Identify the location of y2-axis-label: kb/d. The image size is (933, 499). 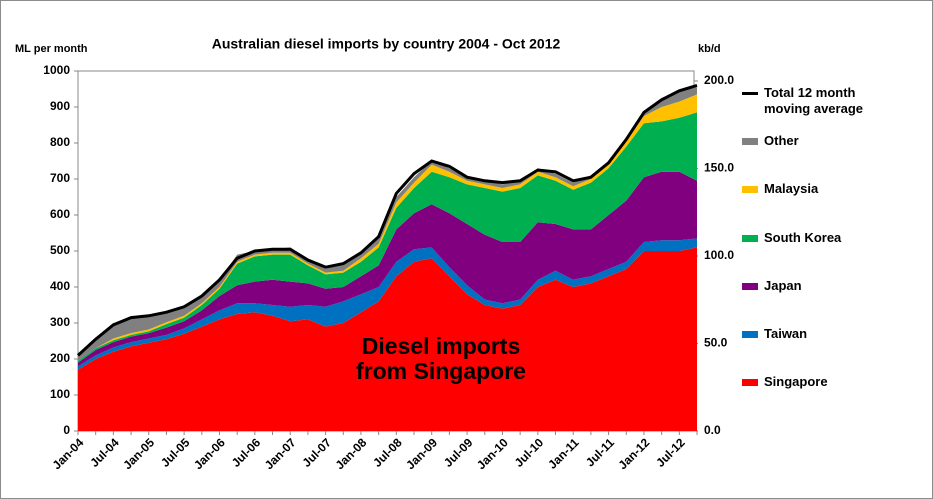
(709, 49).